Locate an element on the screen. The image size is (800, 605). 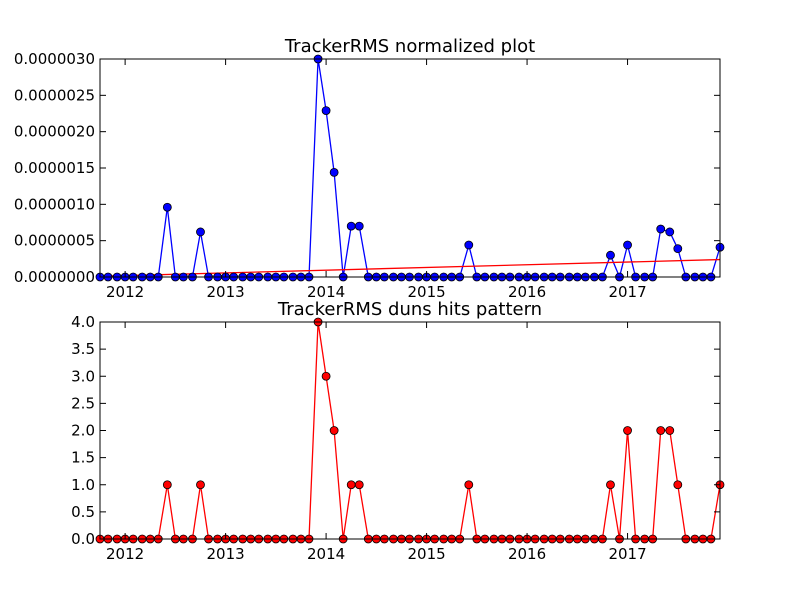
y-tick-label: 0.0000000 is located at coordinates (54, 277).